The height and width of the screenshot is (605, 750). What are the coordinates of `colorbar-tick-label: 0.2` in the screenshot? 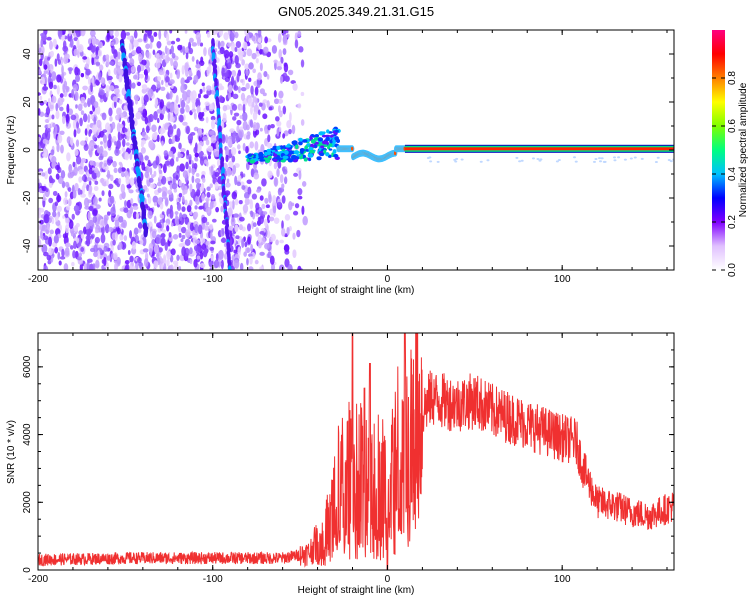 It's located at (732, 222).